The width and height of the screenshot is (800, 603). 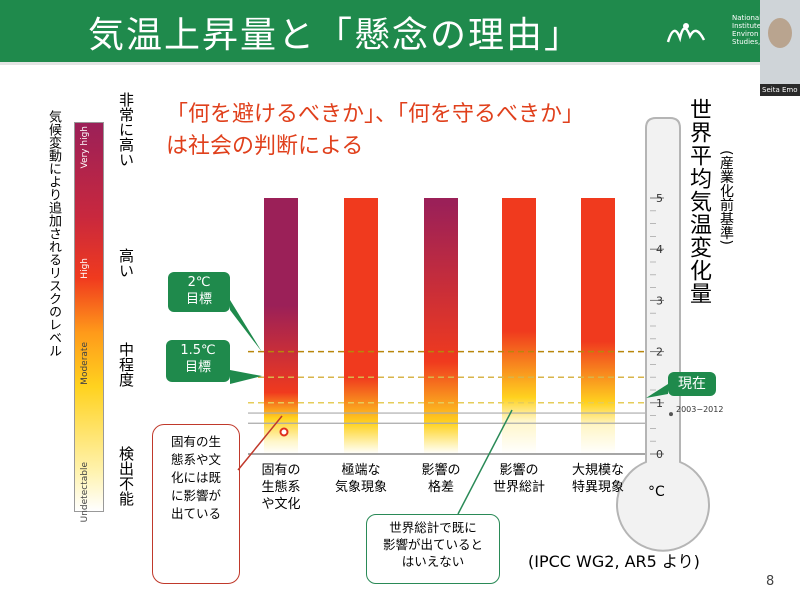 I want to click on marker-now: 現在, so click(x=692, y=384).